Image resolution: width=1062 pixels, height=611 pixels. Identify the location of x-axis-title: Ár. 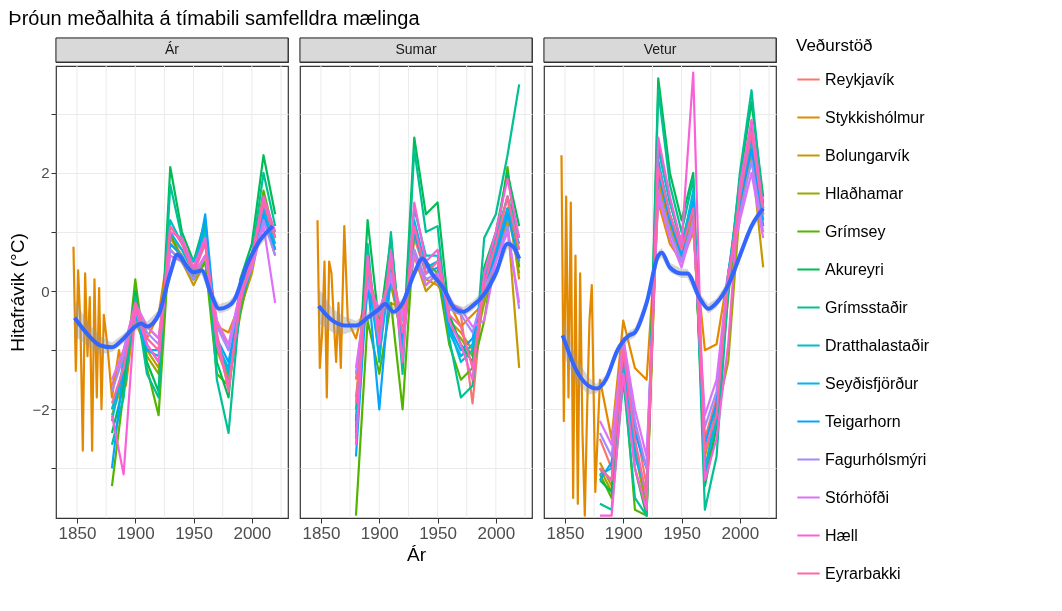
(417, 554).